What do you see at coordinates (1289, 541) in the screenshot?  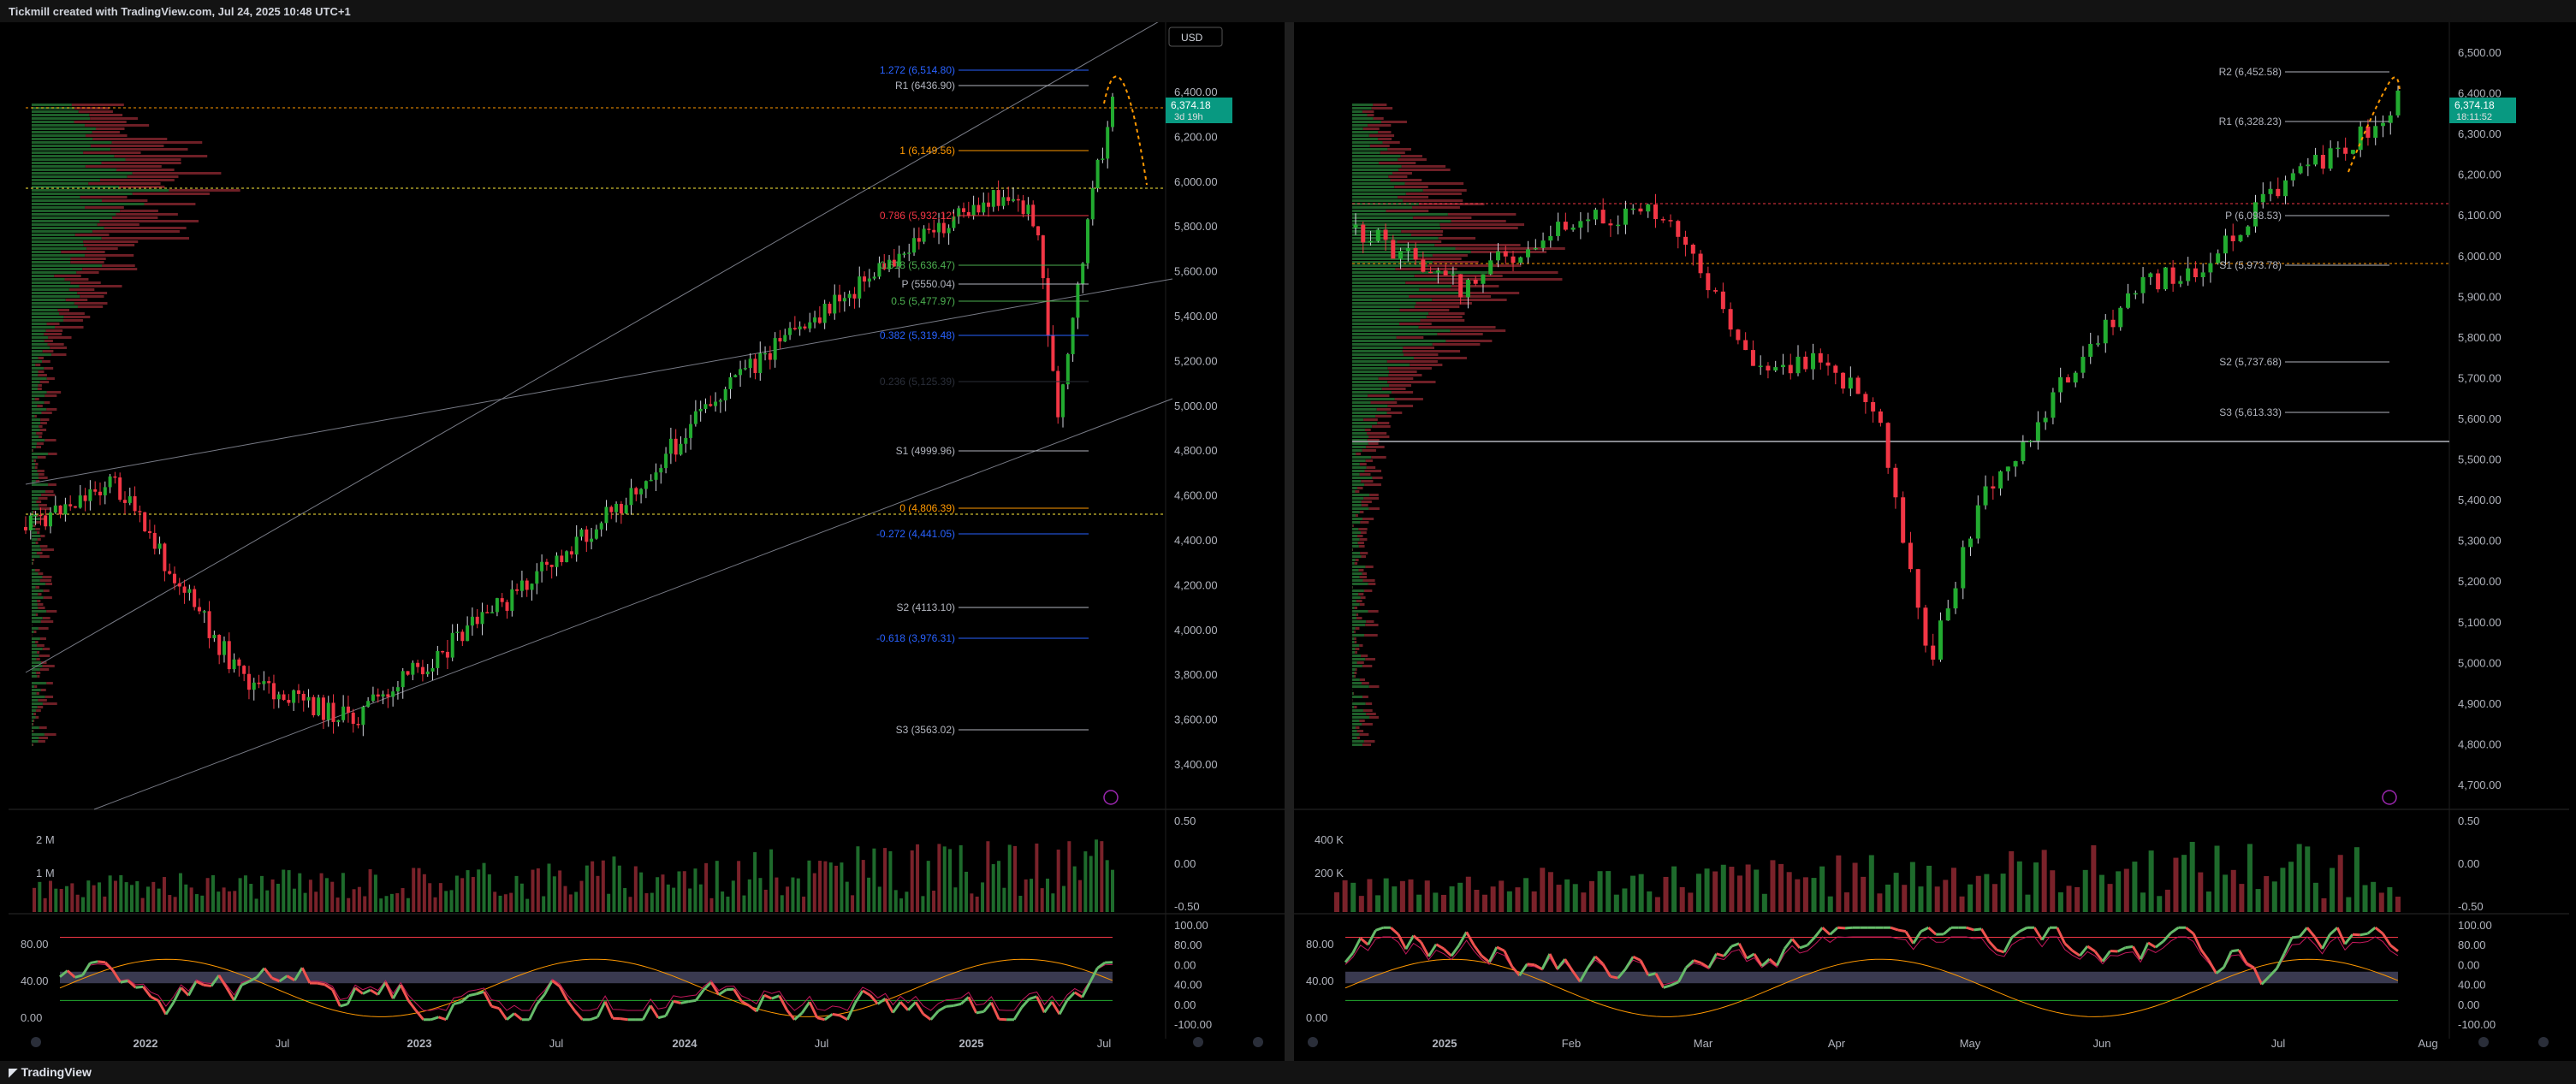 I see `pane-divider` at bounding box center [1289, 541].